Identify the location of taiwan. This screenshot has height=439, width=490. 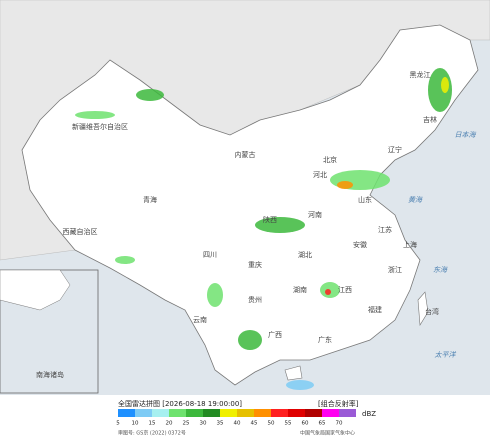
(423, 308).